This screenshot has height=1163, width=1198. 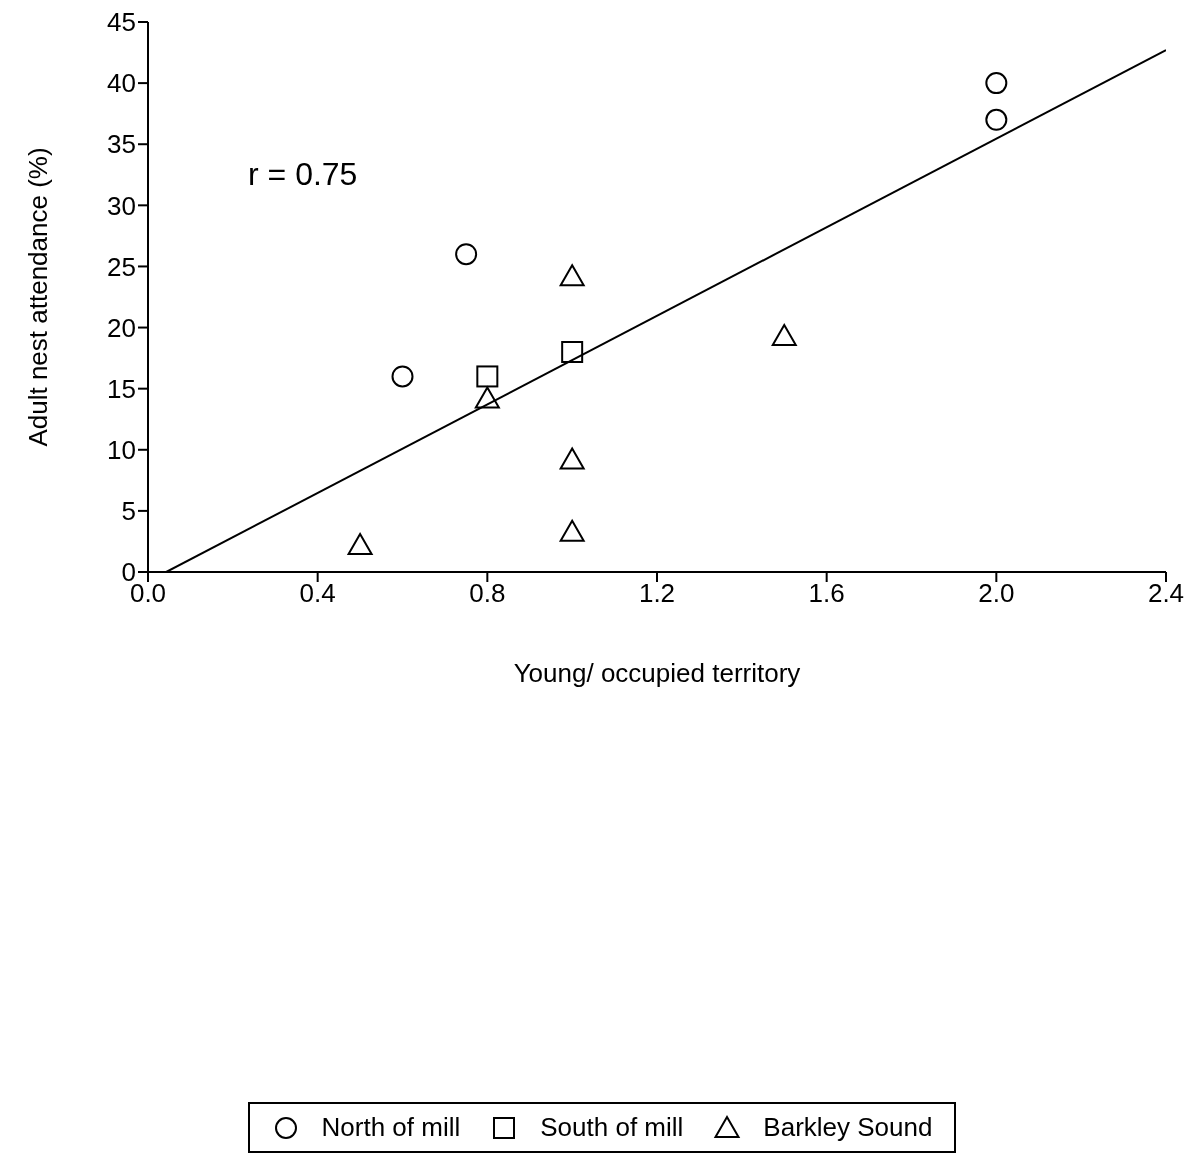 I want to click on y-tick-label: 20, so click(x=121, y=327).